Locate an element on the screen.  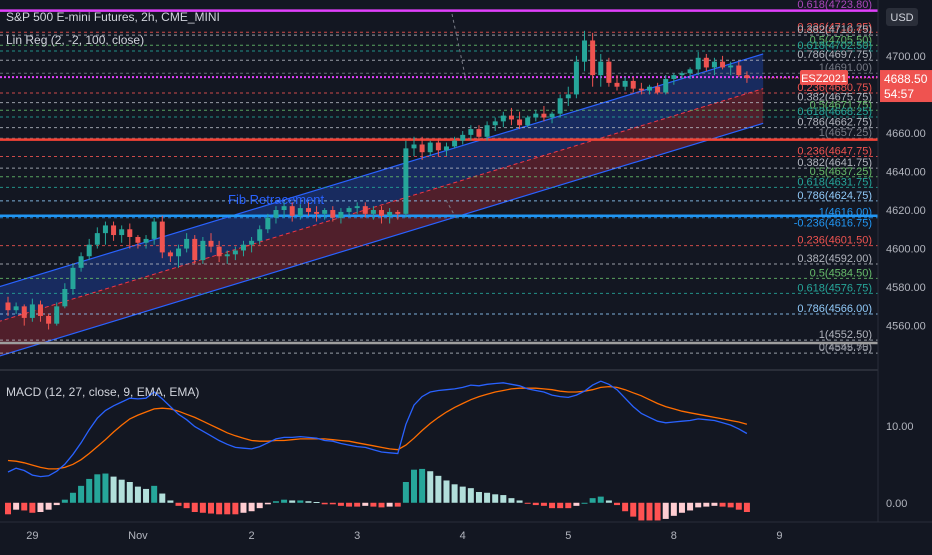
time-axis-tick: 5 is located at coordinates (568, 536).